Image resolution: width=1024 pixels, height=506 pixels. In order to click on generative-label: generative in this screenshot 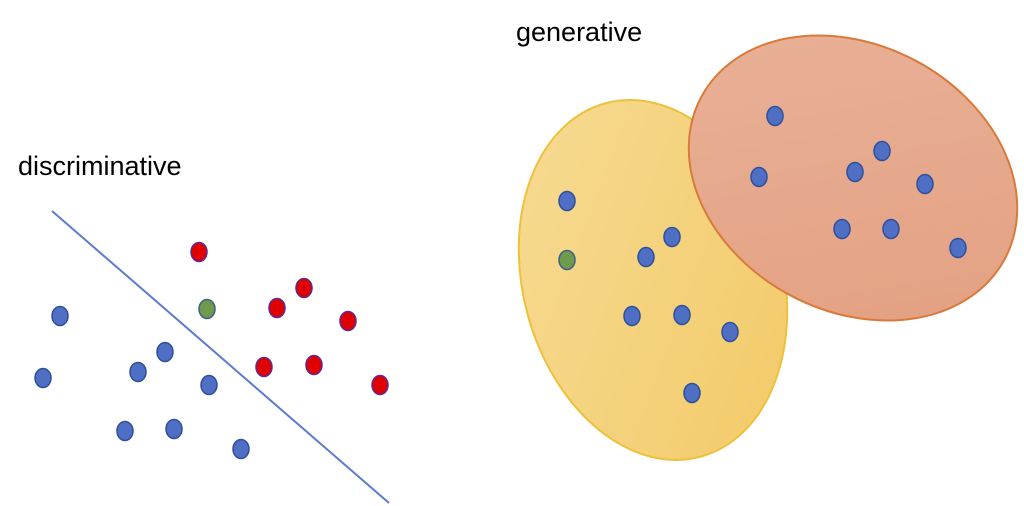, I will do `click(579, 32)`.